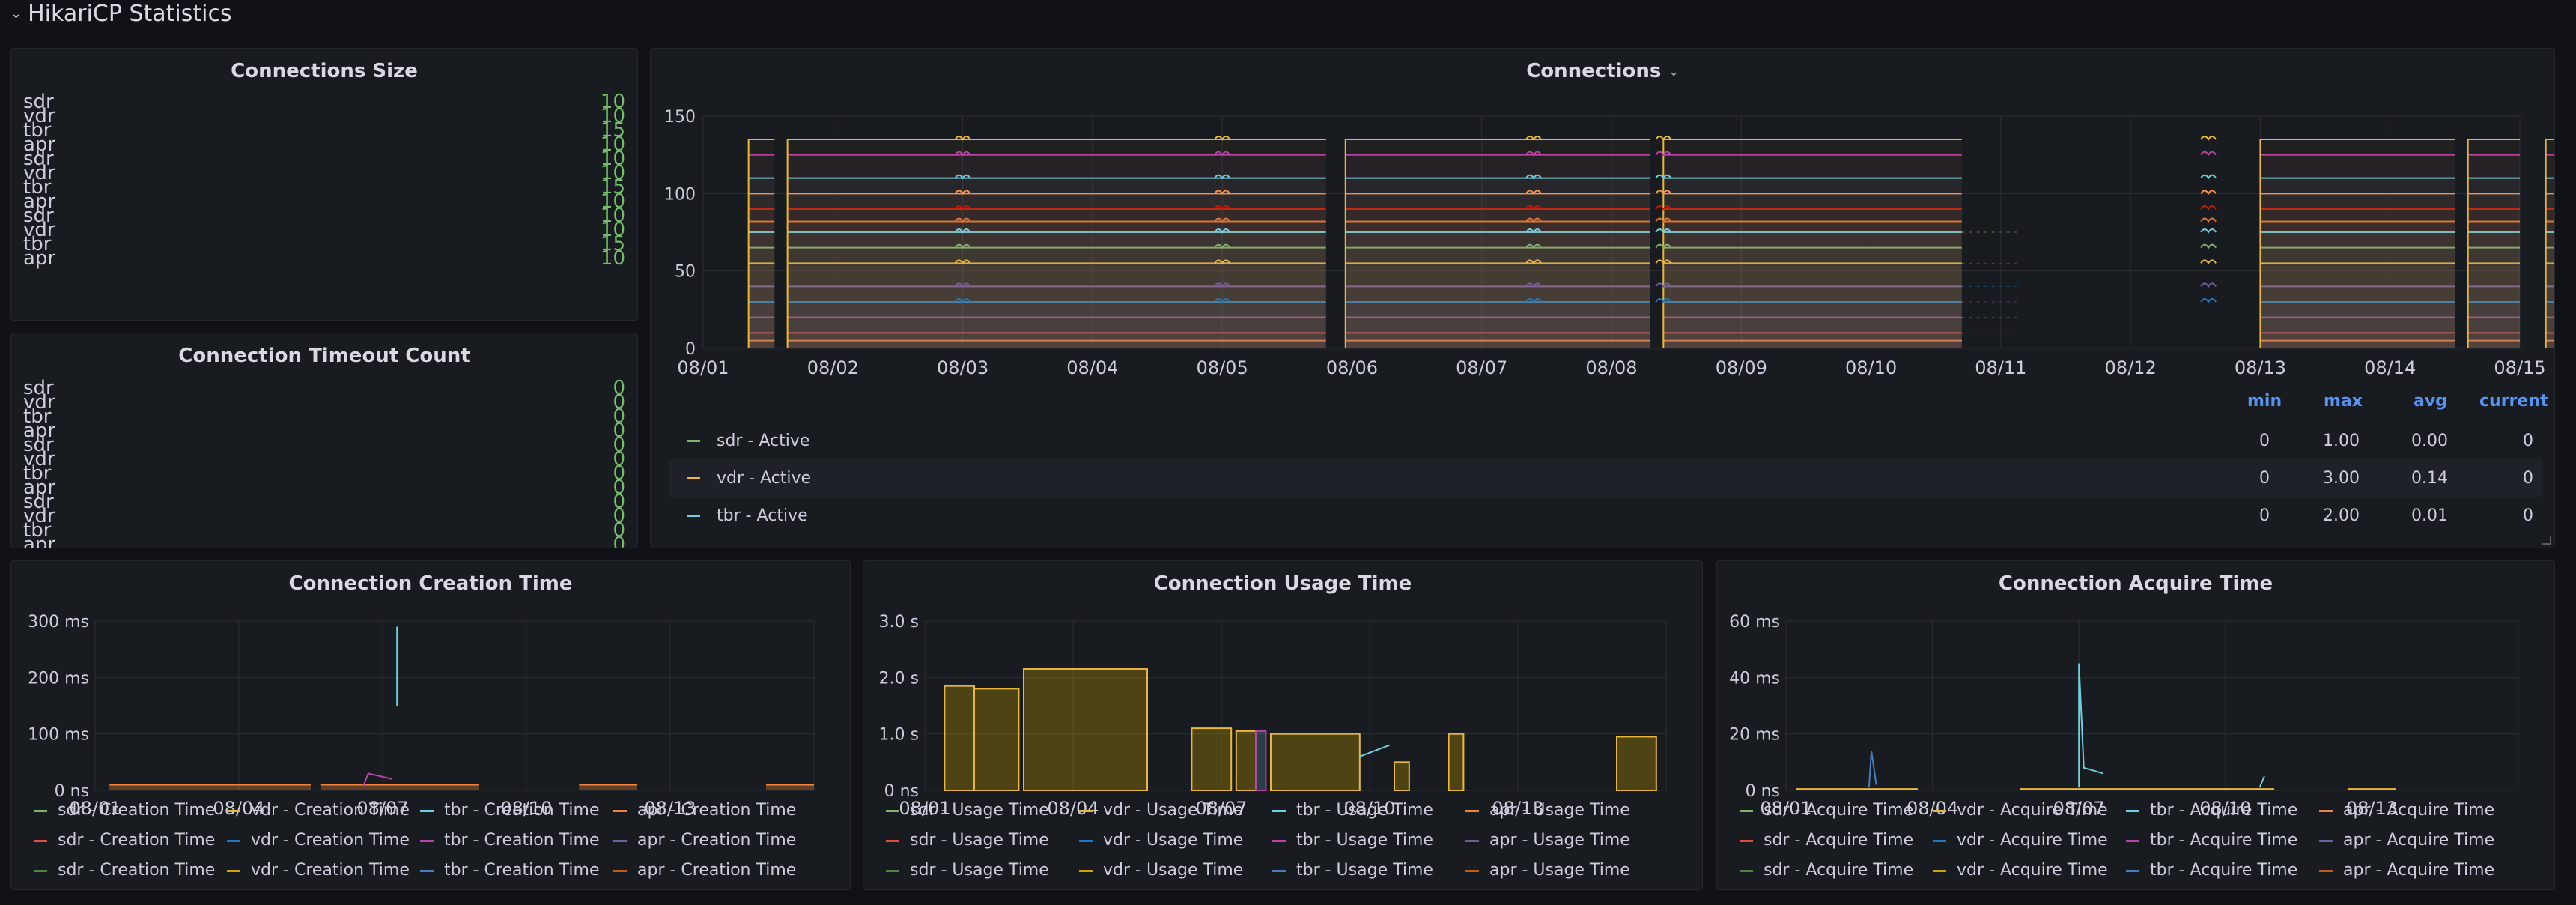 The image size is (2576, 905). Describe the element at coordinates (762, 515) in the screenshot. I see `legend-series-name: tbr - Active` at that location.